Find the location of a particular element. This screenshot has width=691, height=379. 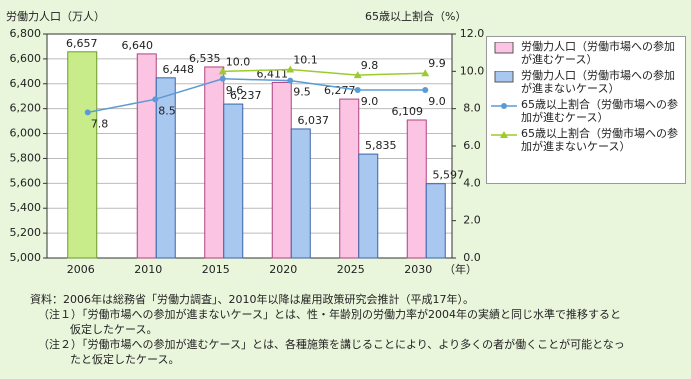

legend-item: 労働力人口（労働市場への参加が進むケース） is located at coordinates (586, 53).